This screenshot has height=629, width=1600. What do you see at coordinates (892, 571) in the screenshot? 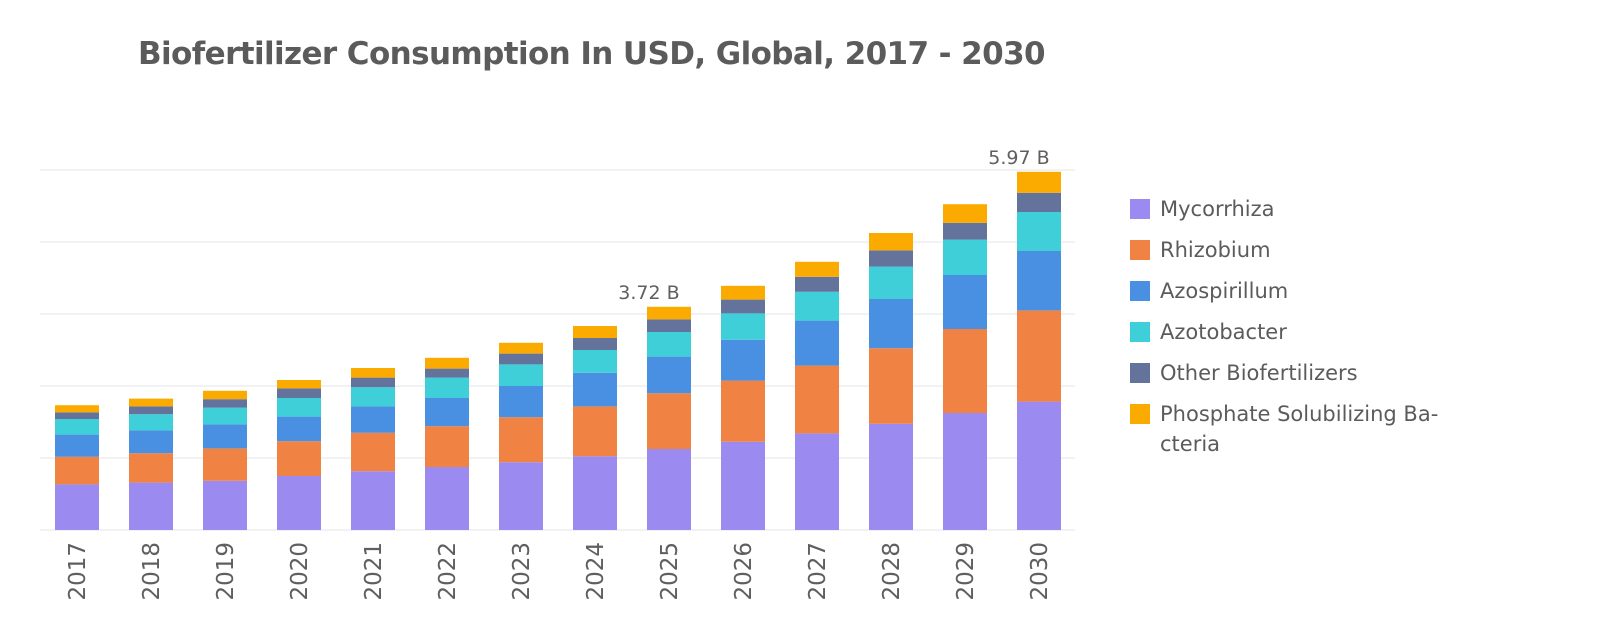
I see `x-tick-label-2028: 2028` at bounding box center [892, 571].